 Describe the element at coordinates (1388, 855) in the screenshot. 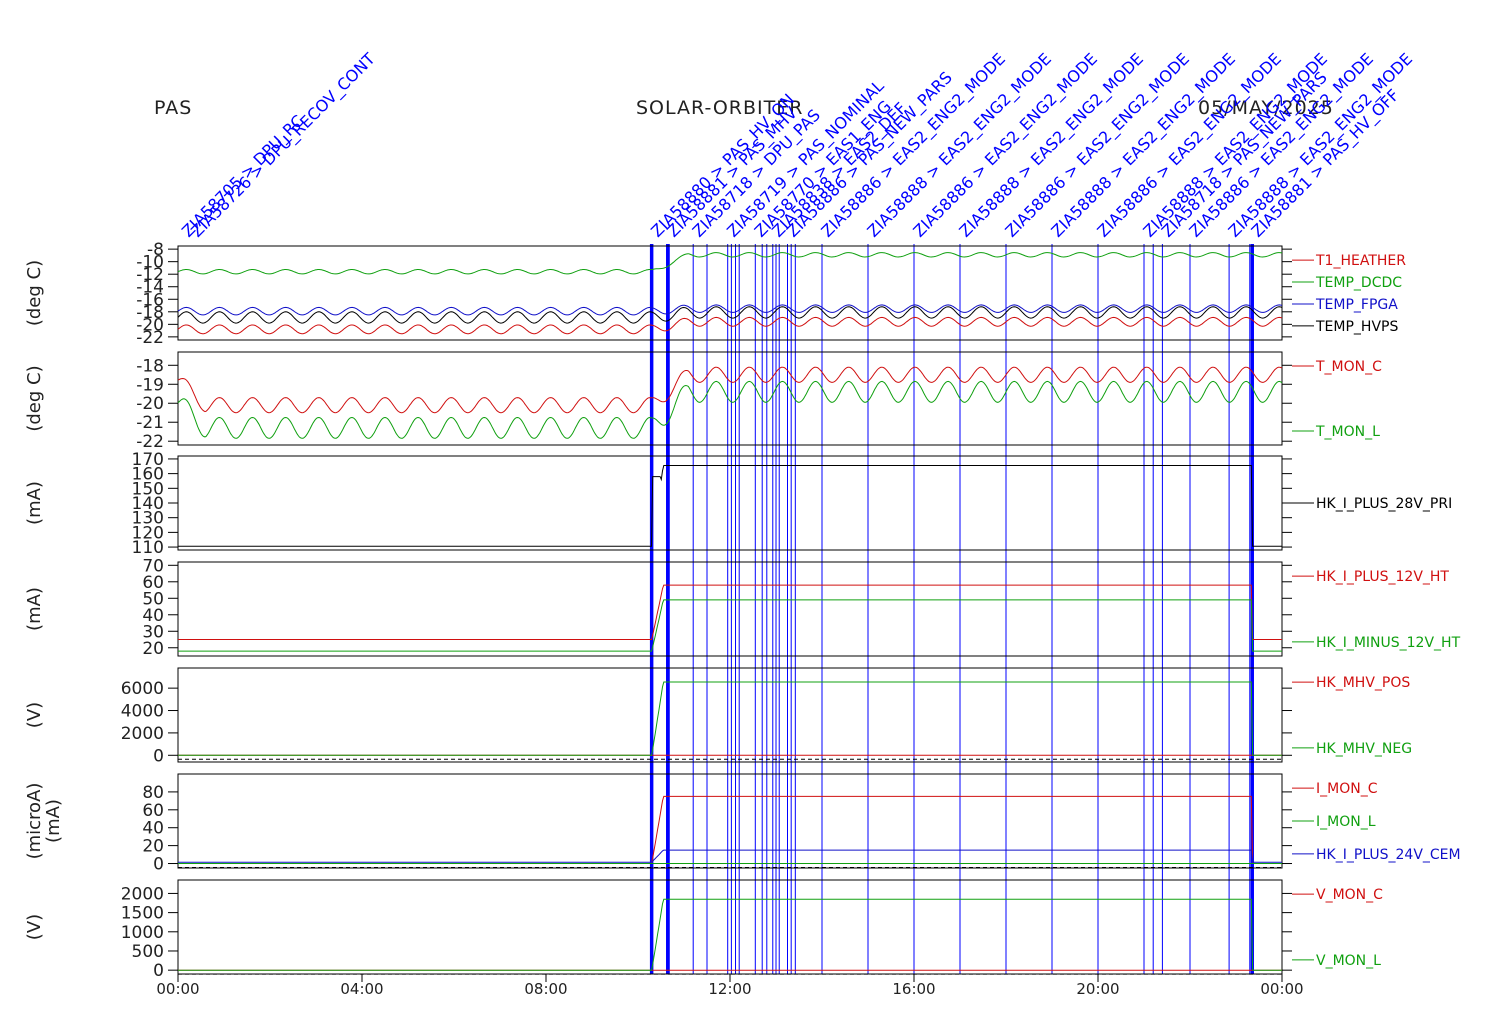

I see `legend-label: HK_I_PLUS_24V_CEM` at that location.